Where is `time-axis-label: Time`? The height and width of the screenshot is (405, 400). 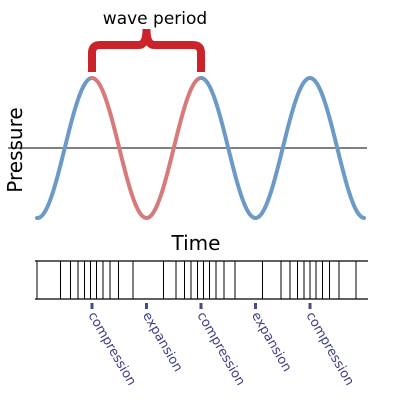 time-axis-label: Time is located at coordinates (196, 243).